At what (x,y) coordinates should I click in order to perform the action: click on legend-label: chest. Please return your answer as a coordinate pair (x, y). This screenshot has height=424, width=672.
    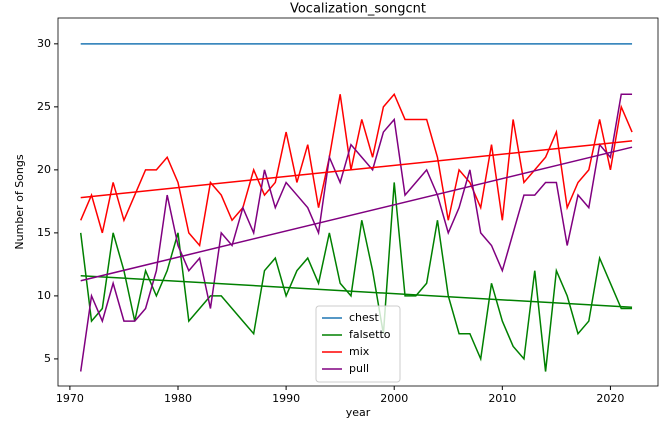
    Looking at the image, I should click on (364, 317).